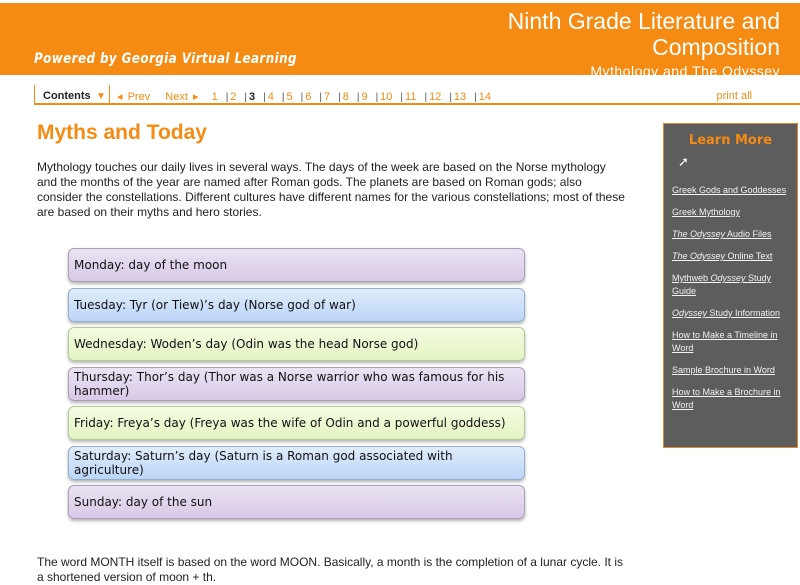 The image size is (800, 585). Describe the element at coordinates (176, 97) in the screenshot. I see `next-link: Next` at that location.